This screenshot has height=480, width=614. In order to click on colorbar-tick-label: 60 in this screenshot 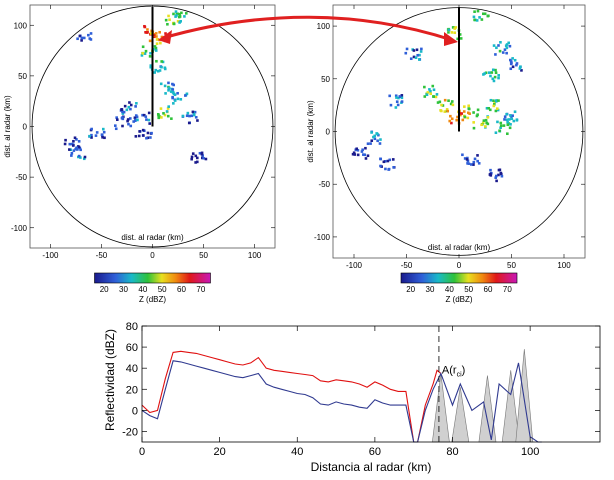, I will do `click(488, 289)`.